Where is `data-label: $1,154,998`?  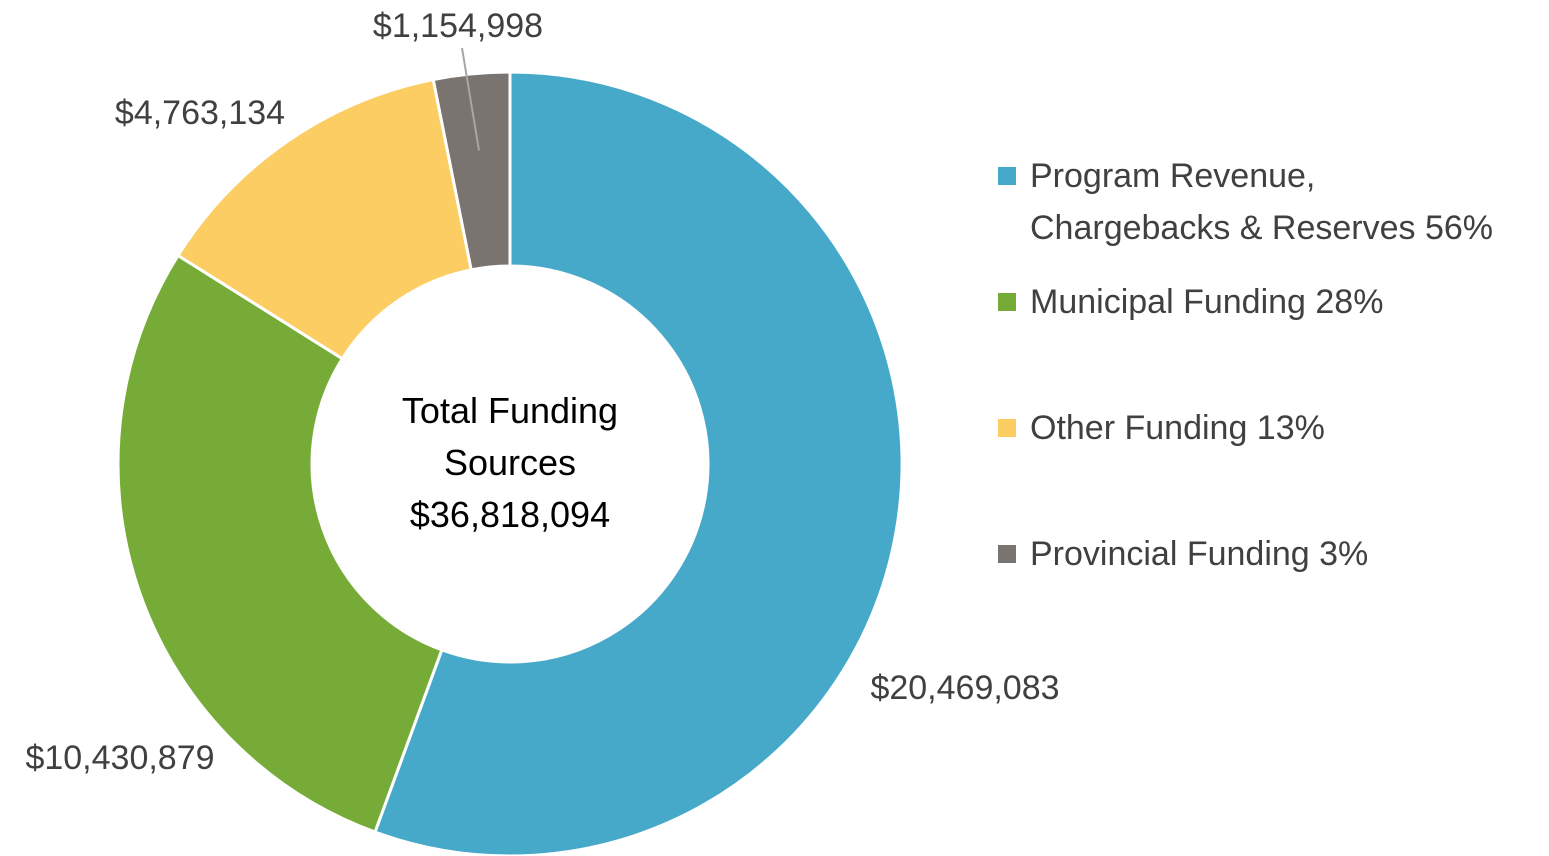
data-label: $1,154,998 is located at coordinates (458, 26).